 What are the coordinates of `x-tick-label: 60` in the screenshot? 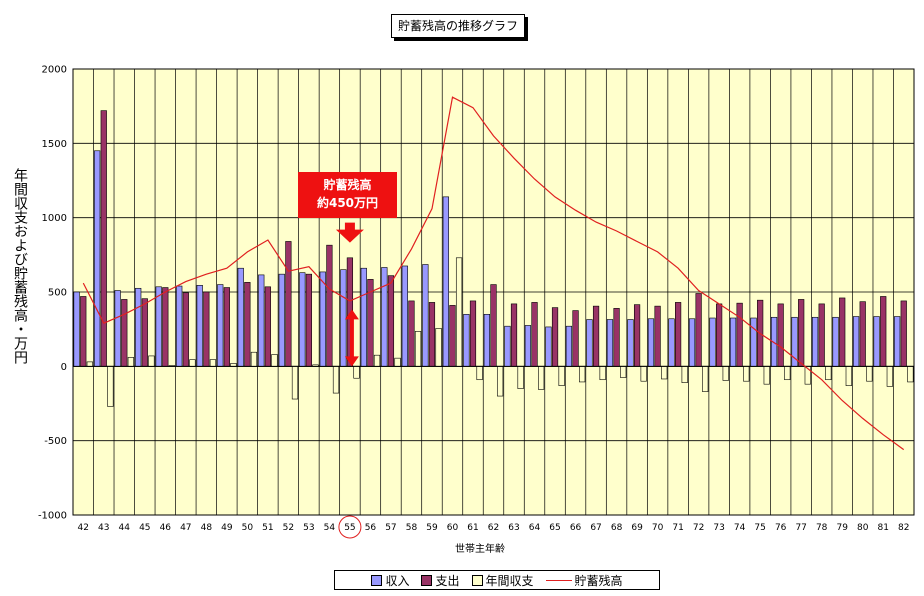 It's located at (453, 528).